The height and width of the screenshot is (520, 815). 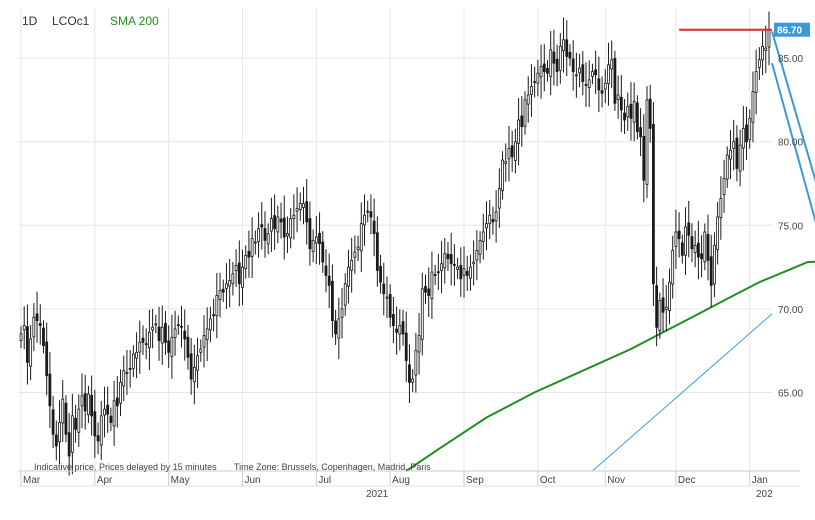 What do you see at coordinates (30, 21) in the screenshot?
I see `interval-label: 1D` at bounding box center [30, 21].